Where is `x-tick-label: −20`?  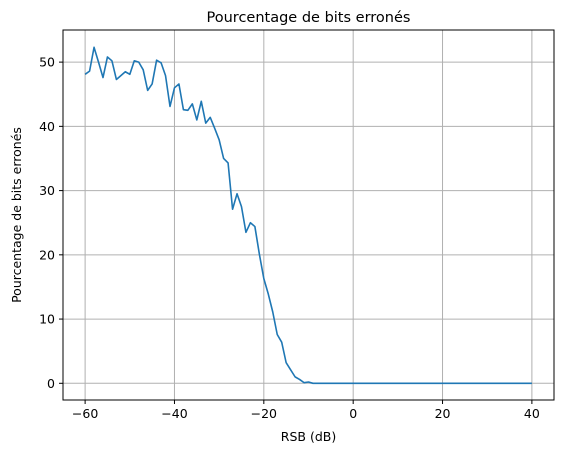
x-tick-label: −20 is located at coordinates (264, 413).